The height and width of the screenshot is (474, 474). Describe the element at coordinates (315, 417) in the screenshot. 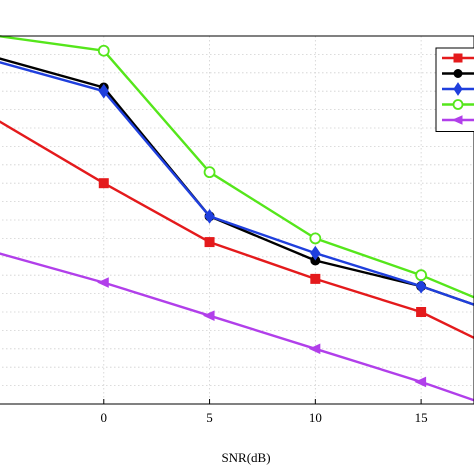

I see `x-tick-label: 10` at that location.